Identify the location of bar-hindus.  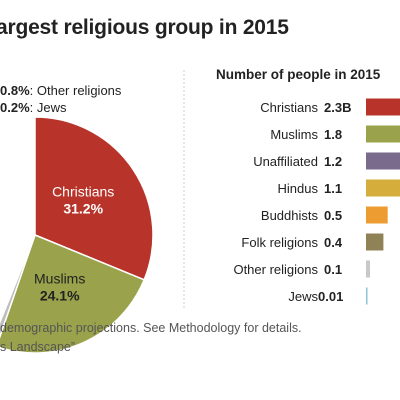
(383, 188).